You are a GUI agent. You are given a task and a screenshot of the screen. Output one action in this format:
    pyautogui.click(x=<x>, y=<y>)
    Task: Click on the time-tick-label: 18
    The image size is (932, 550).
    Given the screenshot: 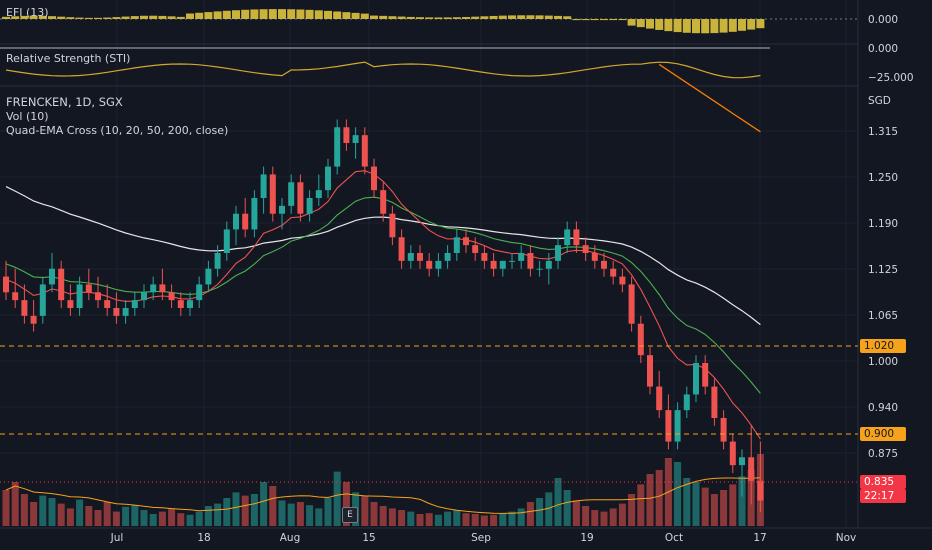 What is the action you would take?
    pyautogui.click(x=203, y=538)
    